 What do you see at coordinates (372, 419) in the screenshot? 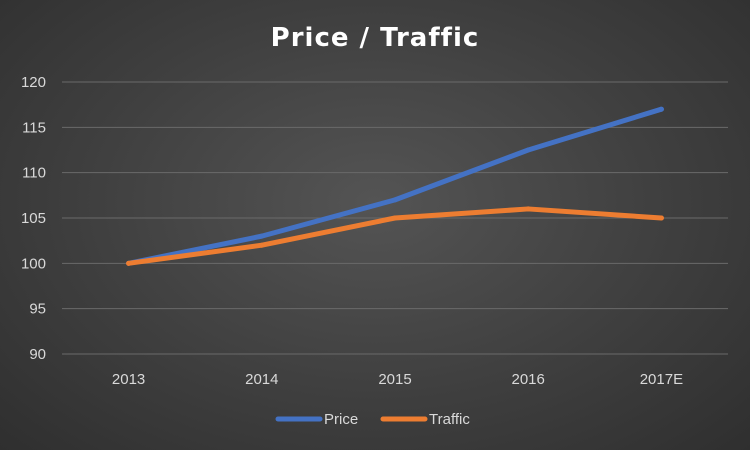
I see `legend: Price Traffic` at bounding box center [372, 419].